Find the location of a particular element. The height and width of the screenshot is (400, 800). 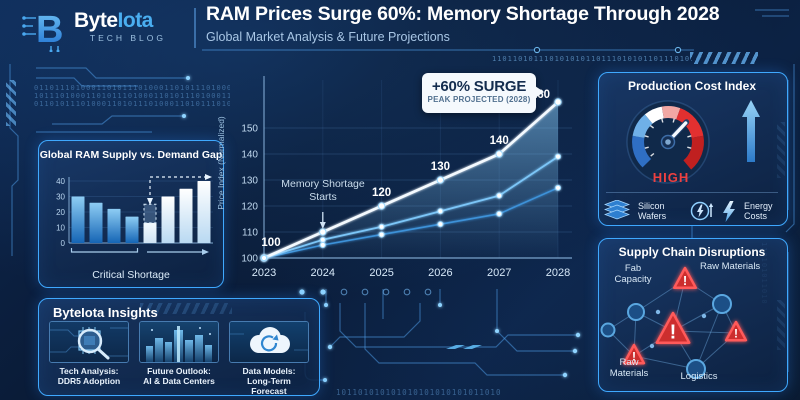

svg-text: 2028 is located at coordinates (558, 273).